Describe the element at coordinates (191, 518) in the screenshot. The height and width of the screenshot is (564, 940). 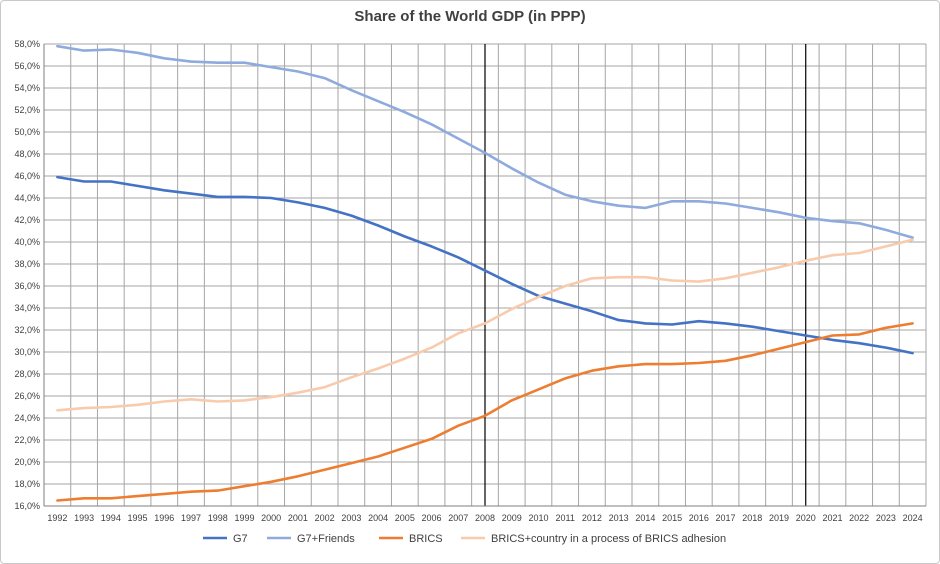
I see `x-tick-label: 1997` at that location.